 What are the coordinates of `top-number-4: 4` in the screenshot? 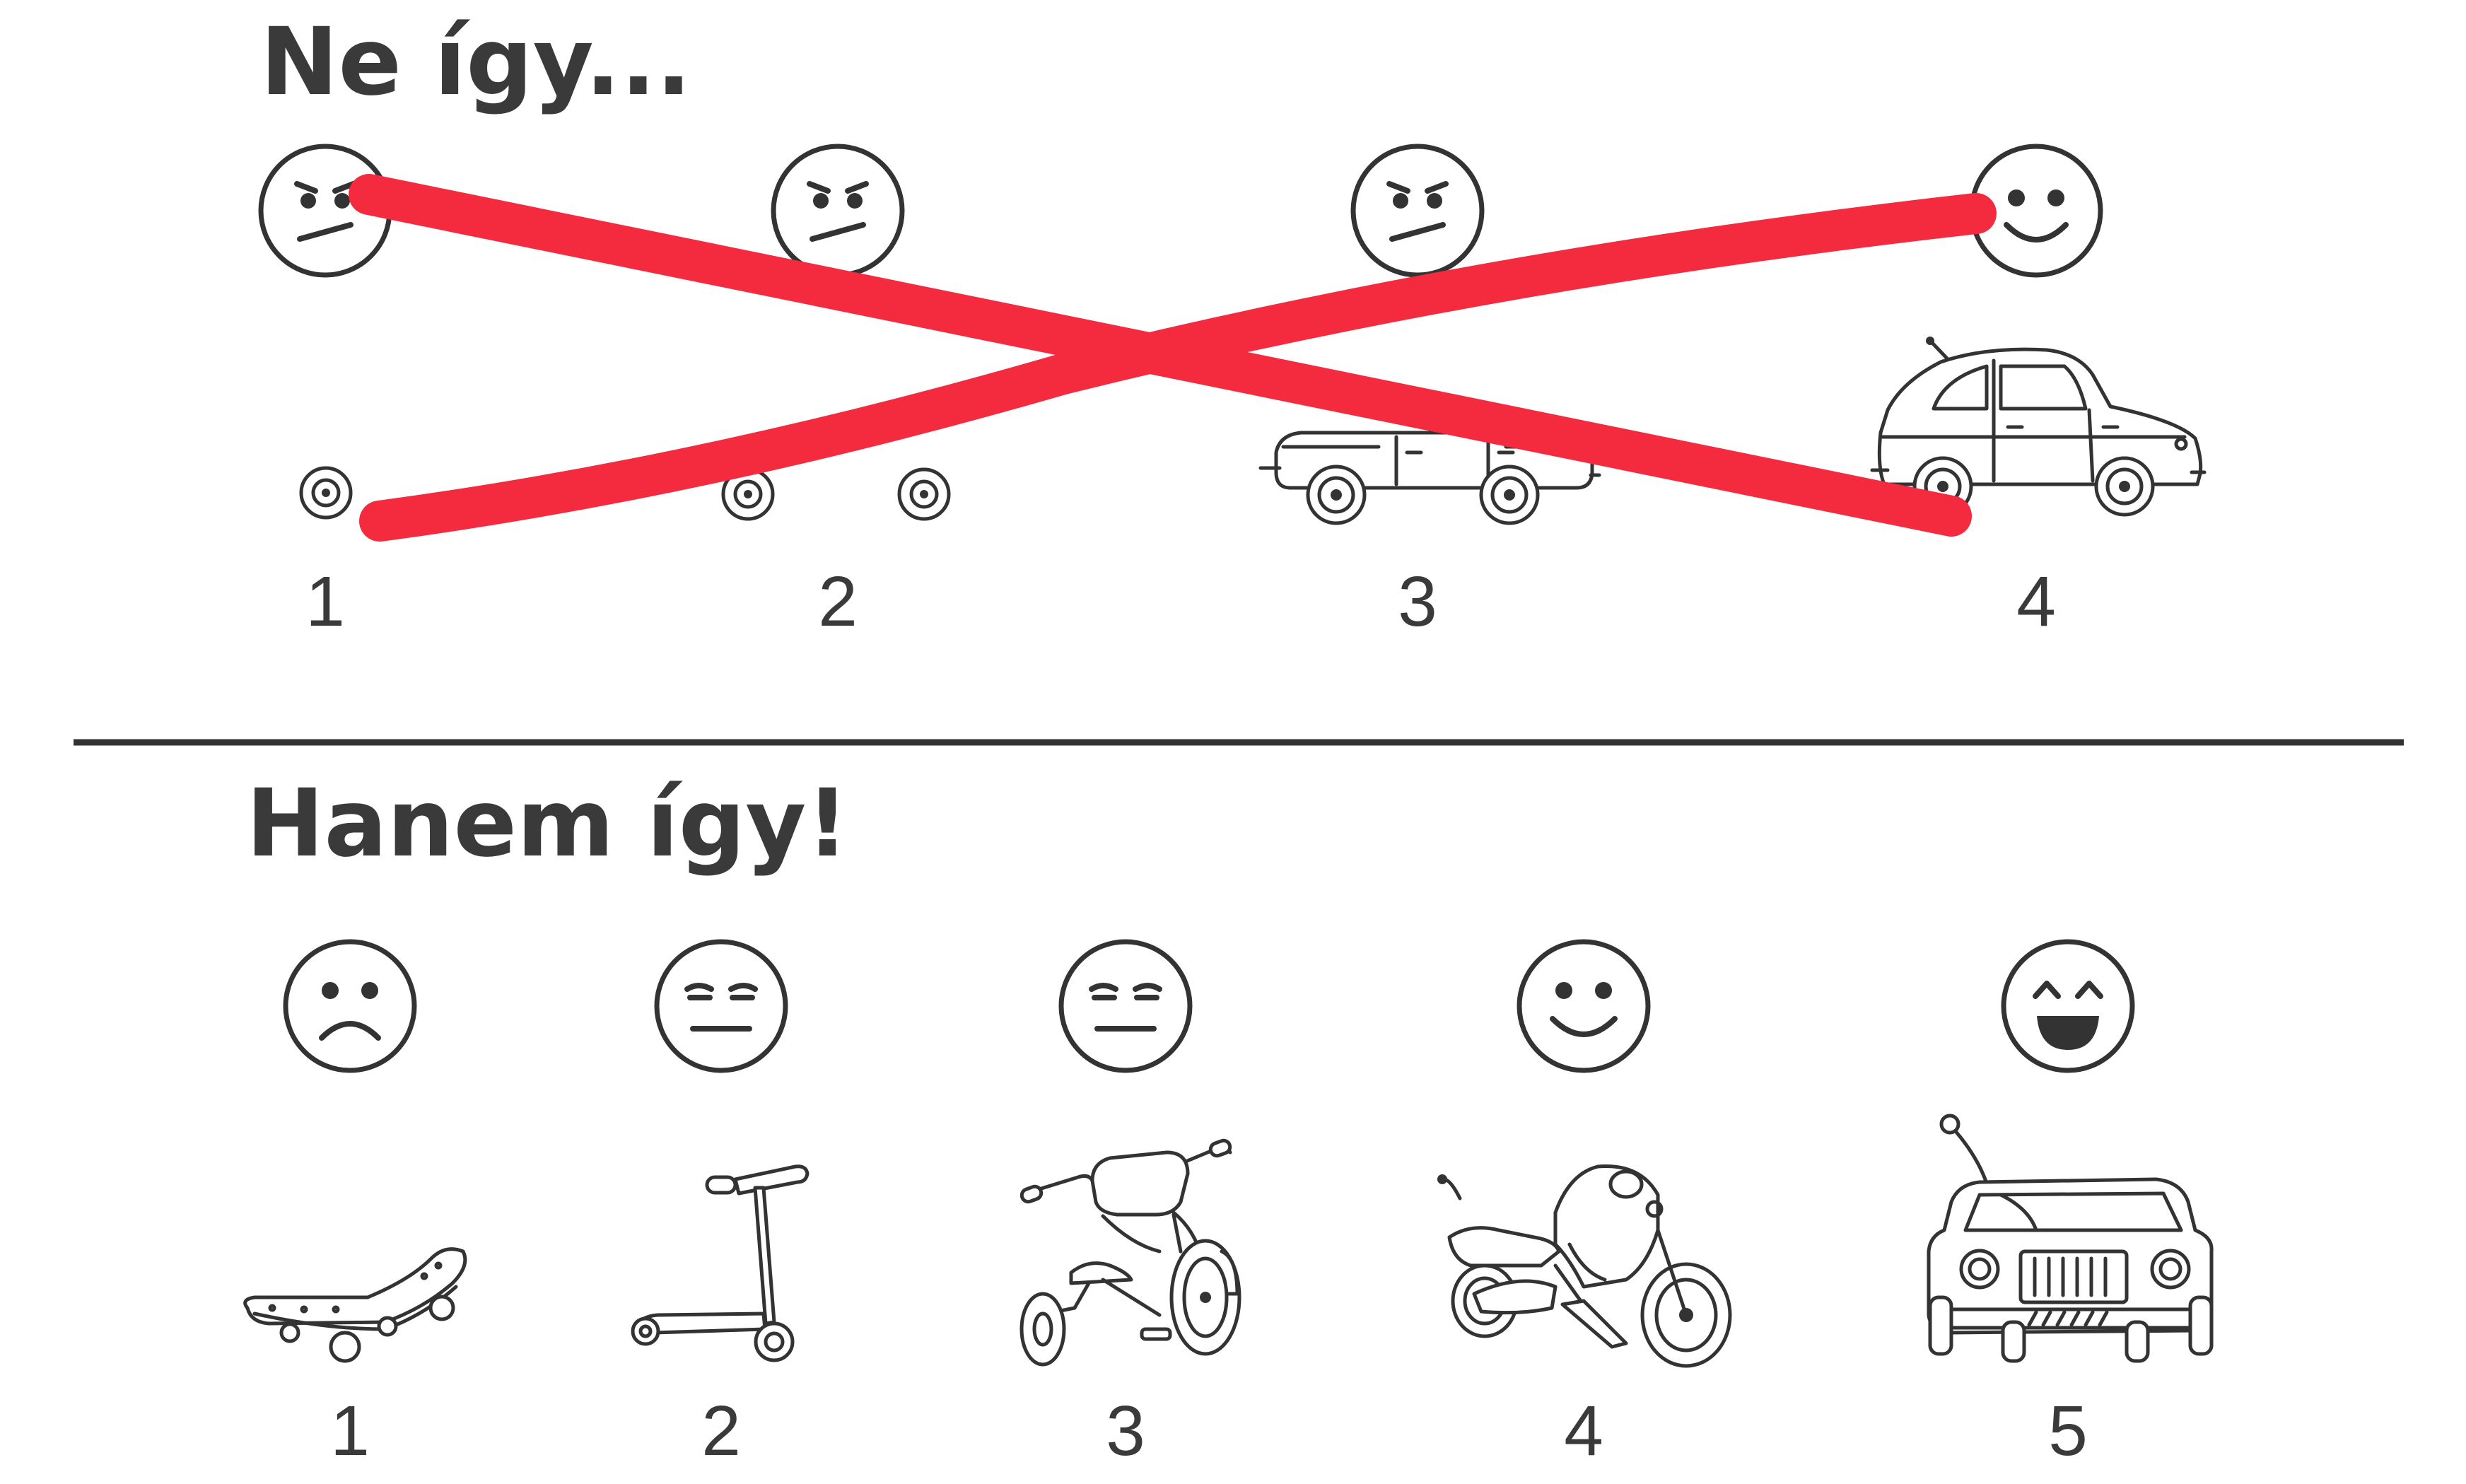 It's located at (2036, 601).